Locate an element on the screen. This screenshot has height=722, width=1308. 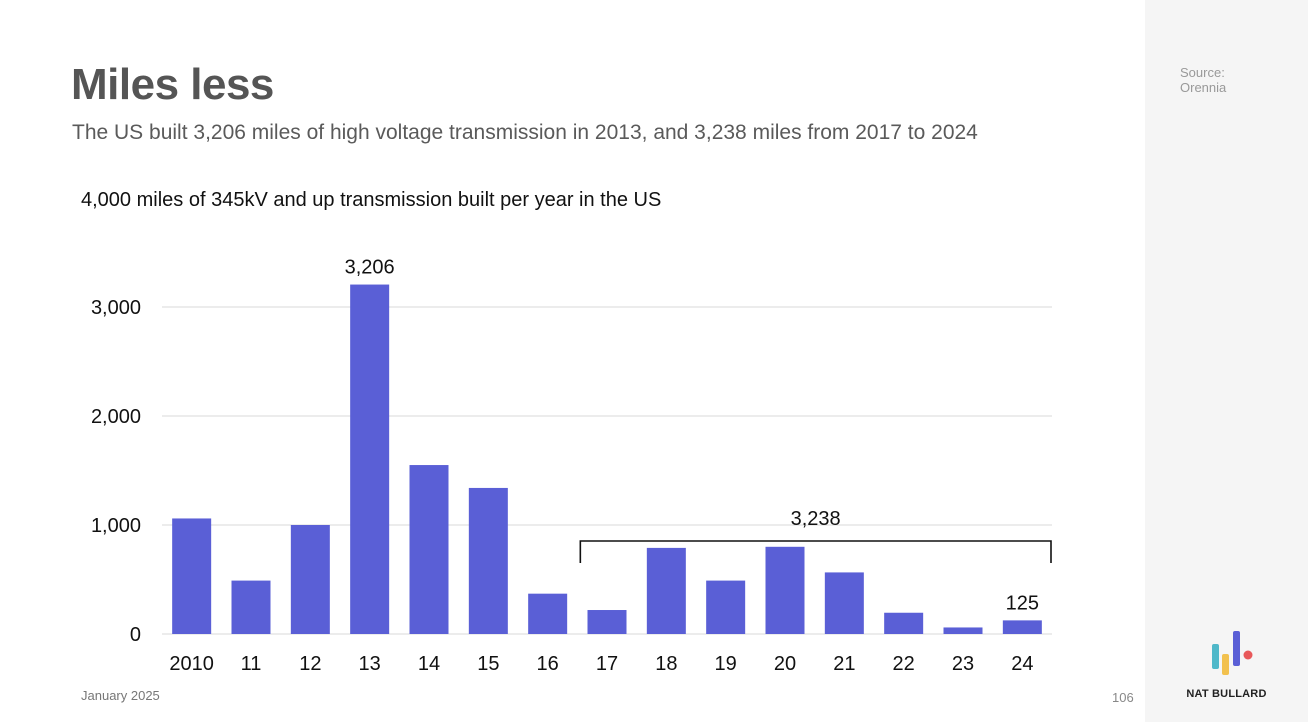
source-label: Source: is located at coordinates (1202, 72).